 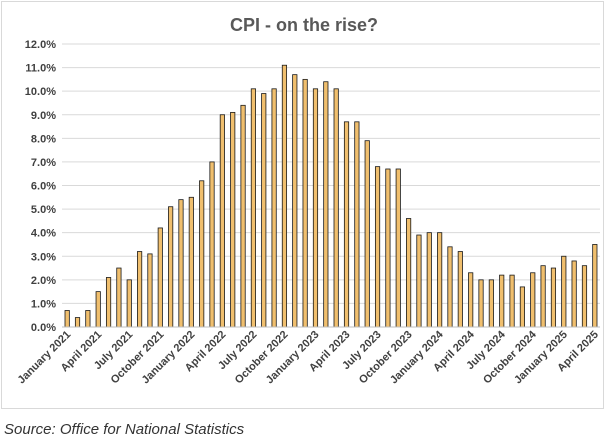 What do you see at coordinates (43, 139) in the screenshot?
I see `y-tick-label: 8.0%` at bounding box center [43, 139].